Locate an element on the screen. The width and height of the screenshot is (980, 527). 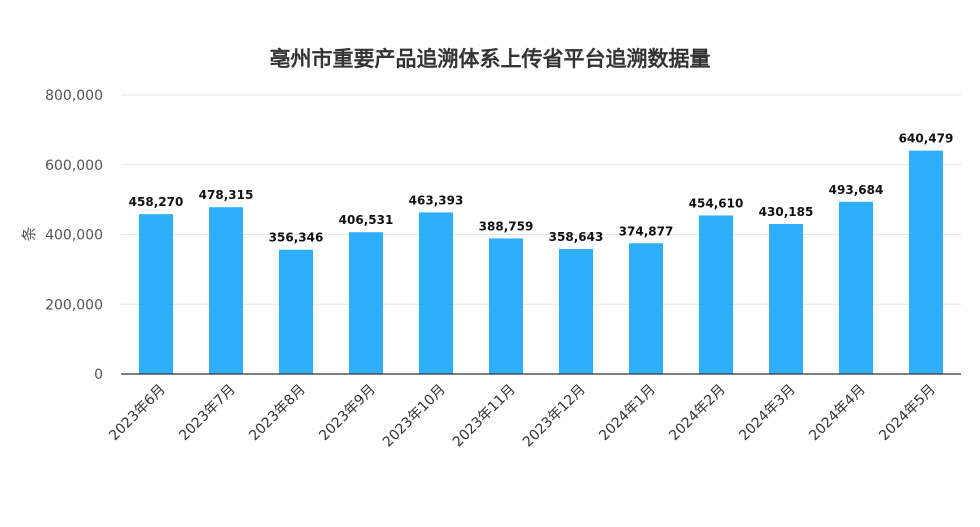
x-tick-label: 2023年7月 is located at coordinates (207, 413).